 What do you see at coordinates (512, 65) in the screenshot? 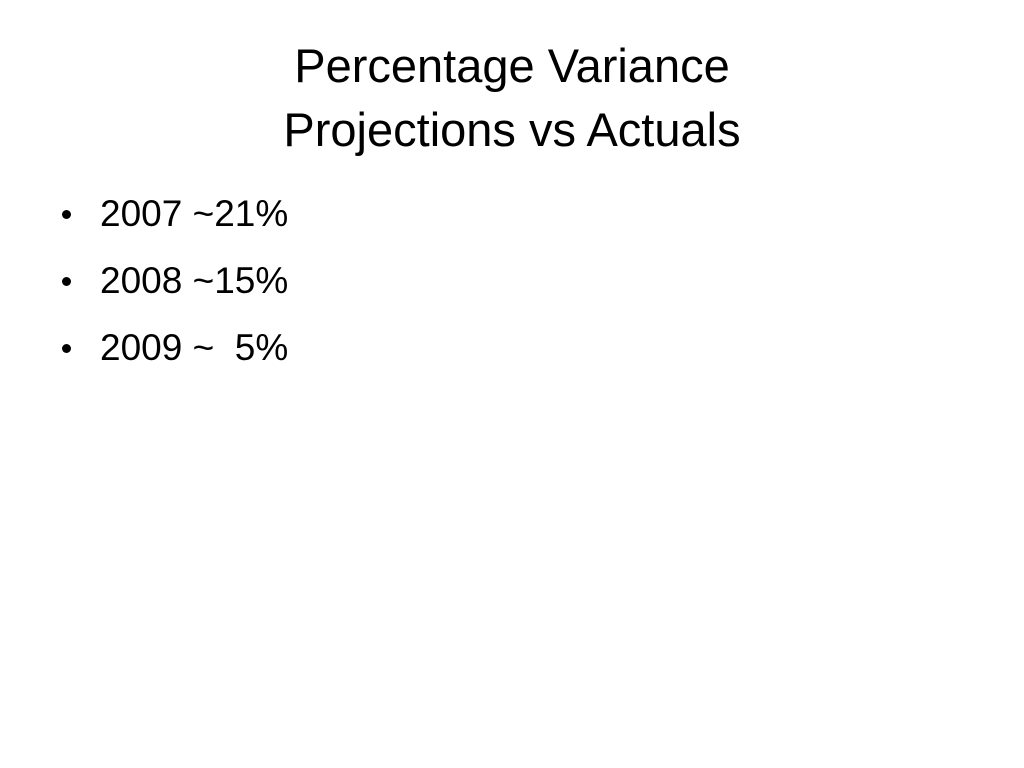
I see `title-line: Percentage Variance` at bounding box center [512, 65].